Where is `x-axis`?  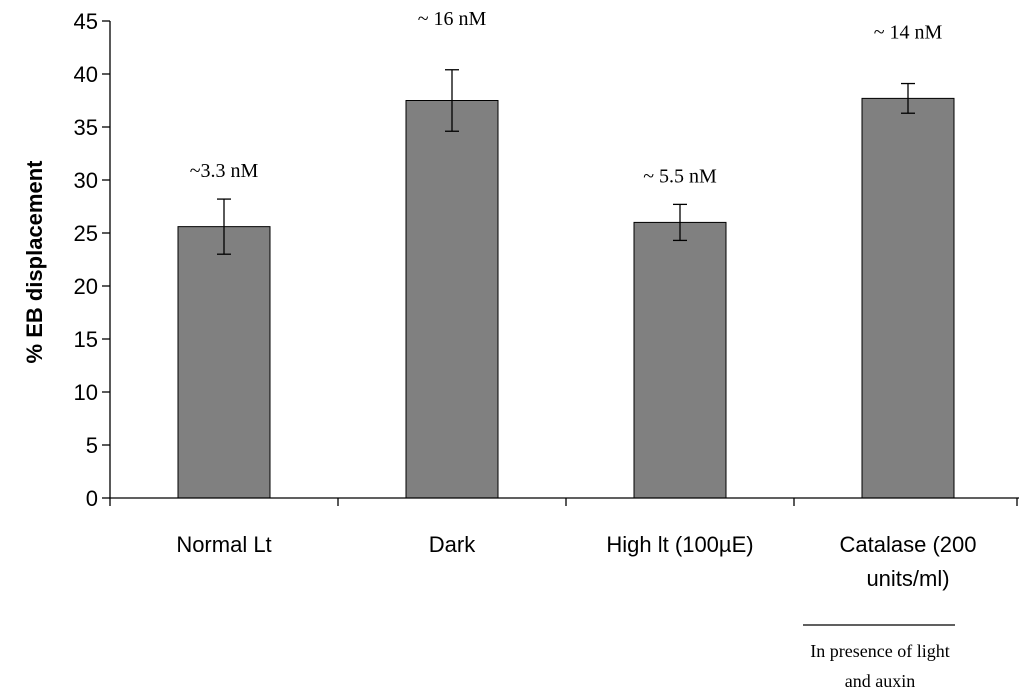
x-axis is located at coordinates (564, 501).